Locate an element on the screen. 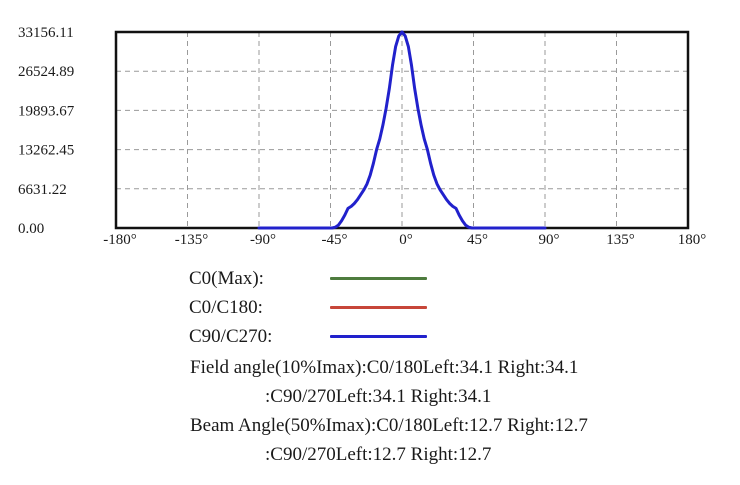 Image resolution: width=740 pixels, height=485 pixels. legend-line-c90c270-swatch is located at coordinates (378, 336).